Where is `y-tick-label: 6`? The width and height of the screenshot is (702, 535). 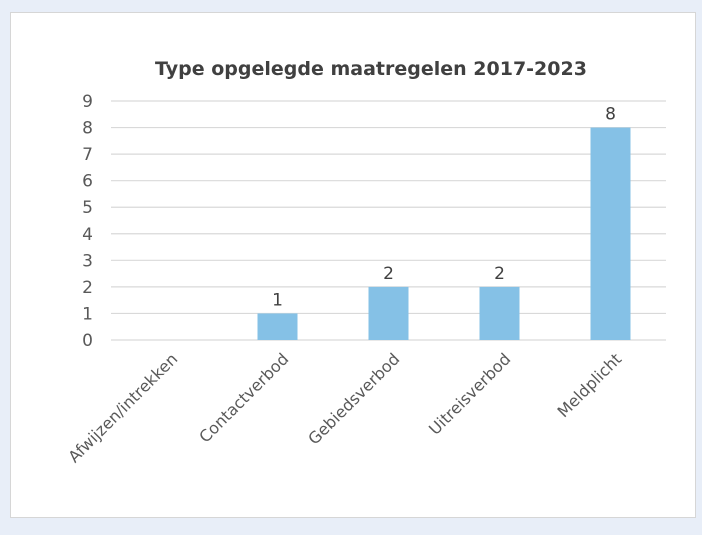
y-tick-label: 6 is located at coordinates (87, 182).